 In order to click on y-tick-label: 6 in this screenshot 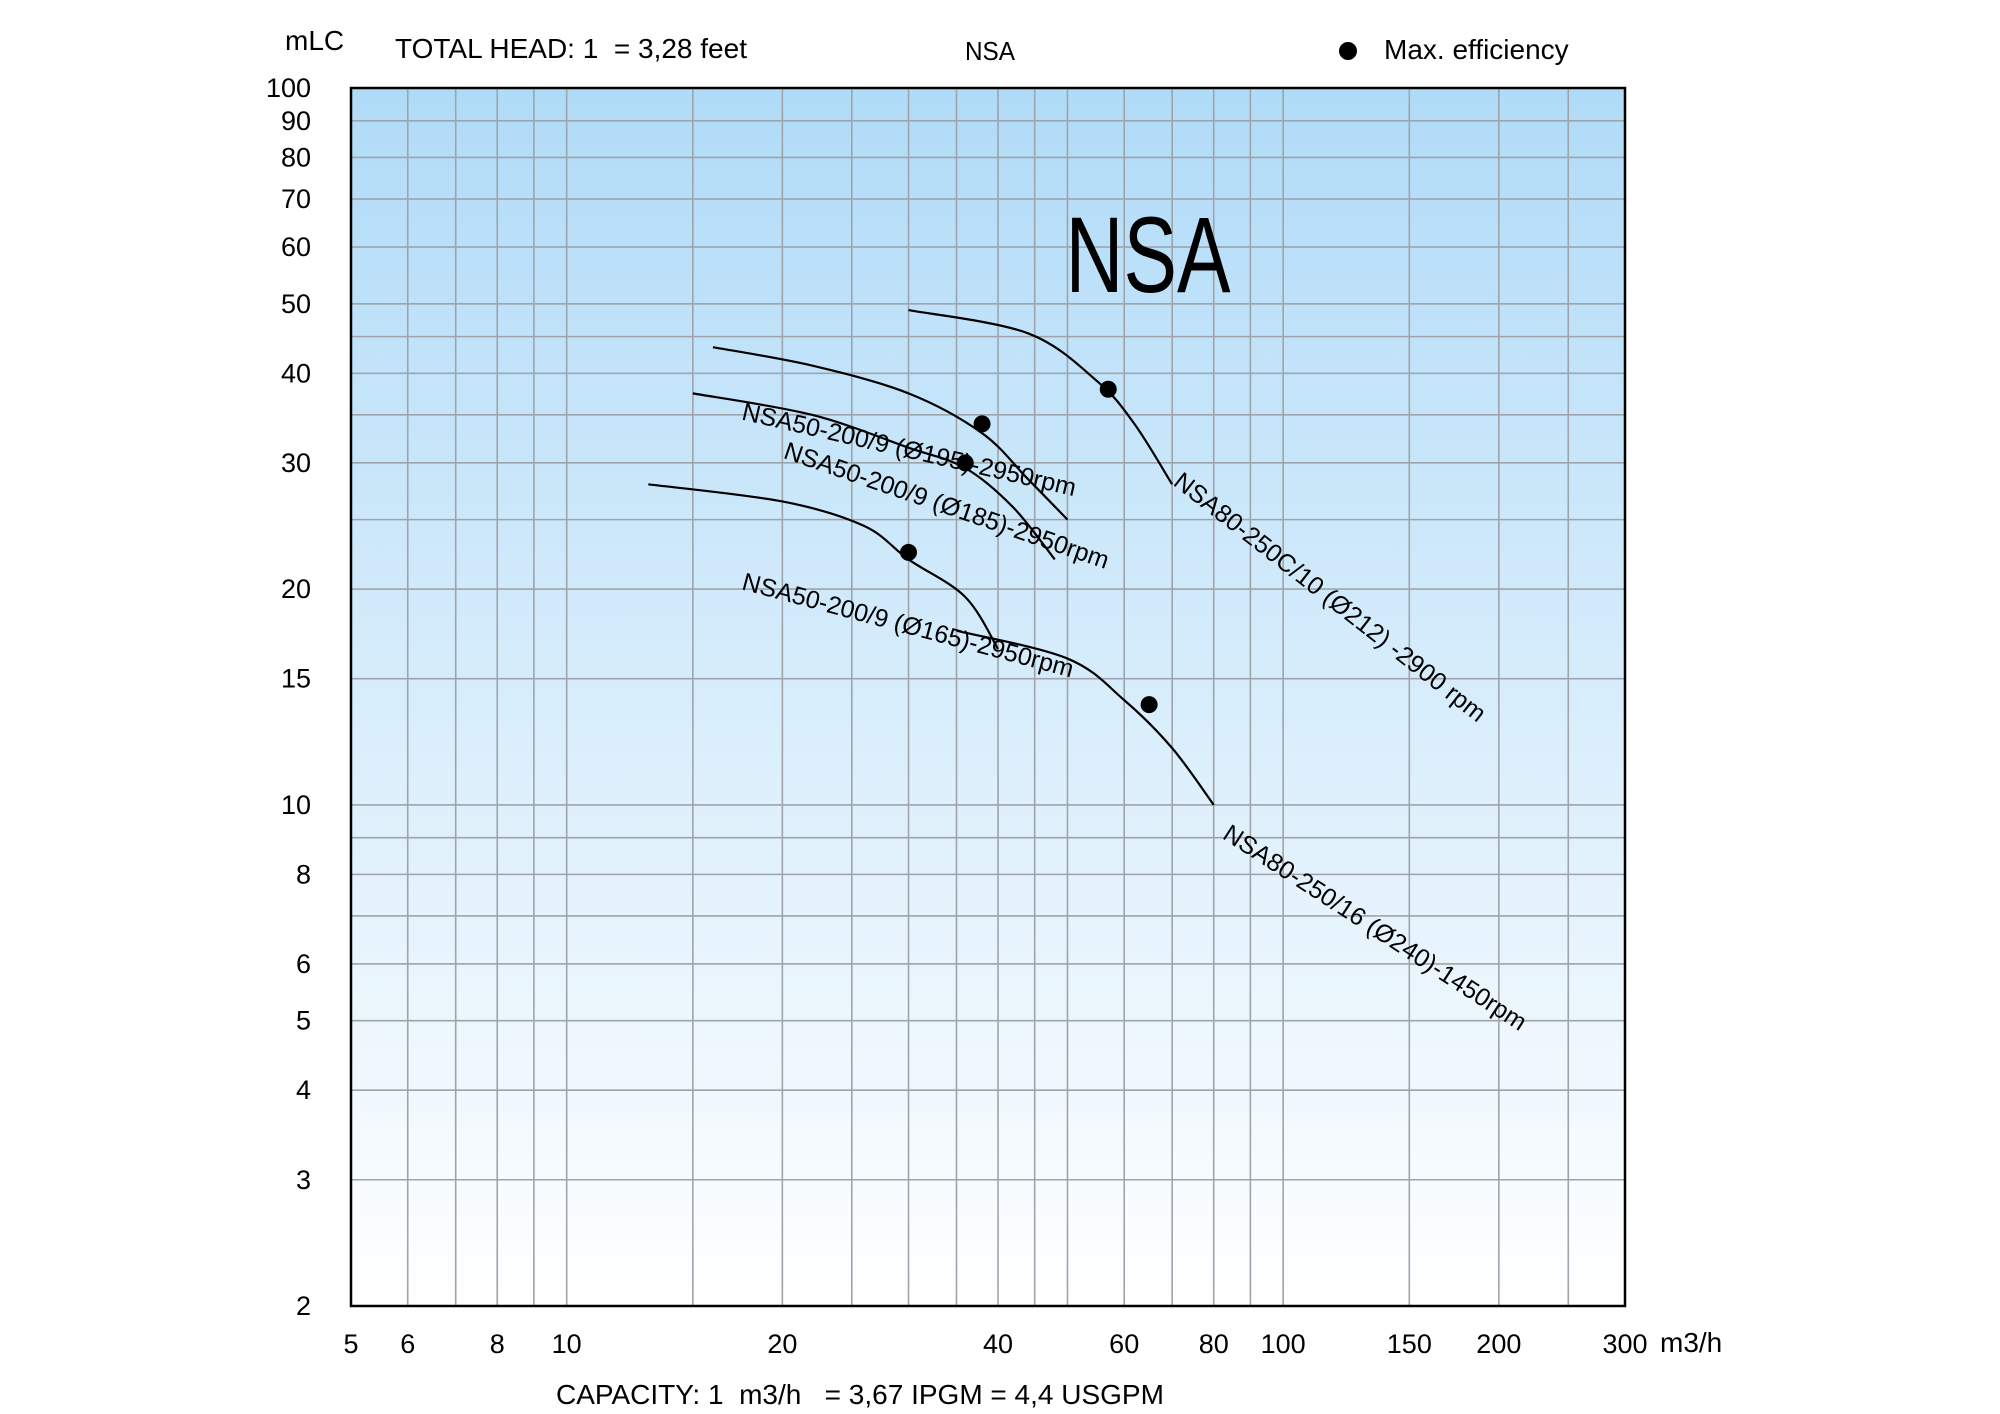, I will do `click(303, 964)`.